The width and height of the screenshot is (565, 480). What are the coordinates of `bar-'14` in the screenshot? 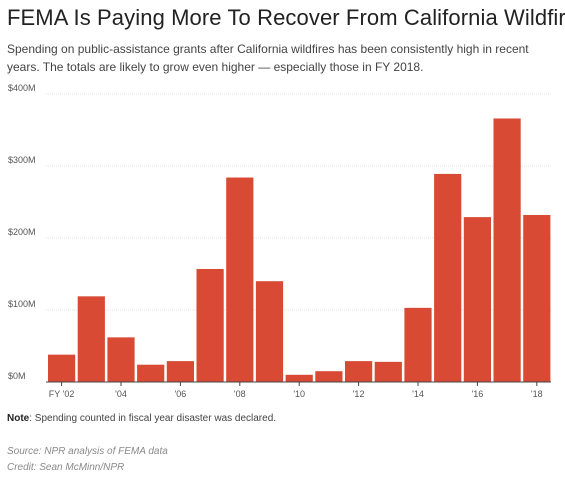 It's located at (418, 344).